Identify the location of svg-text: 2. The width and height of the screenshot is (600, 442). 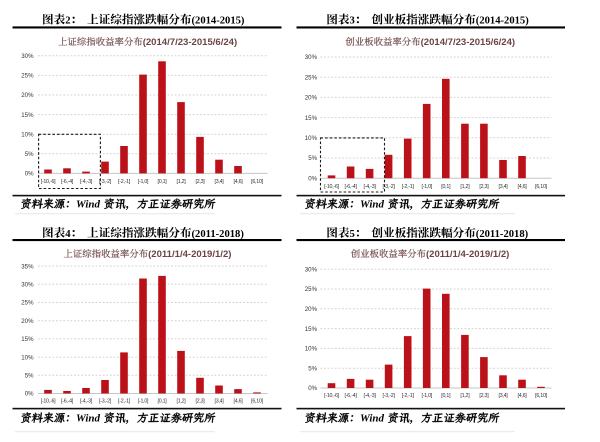
(67, 21).